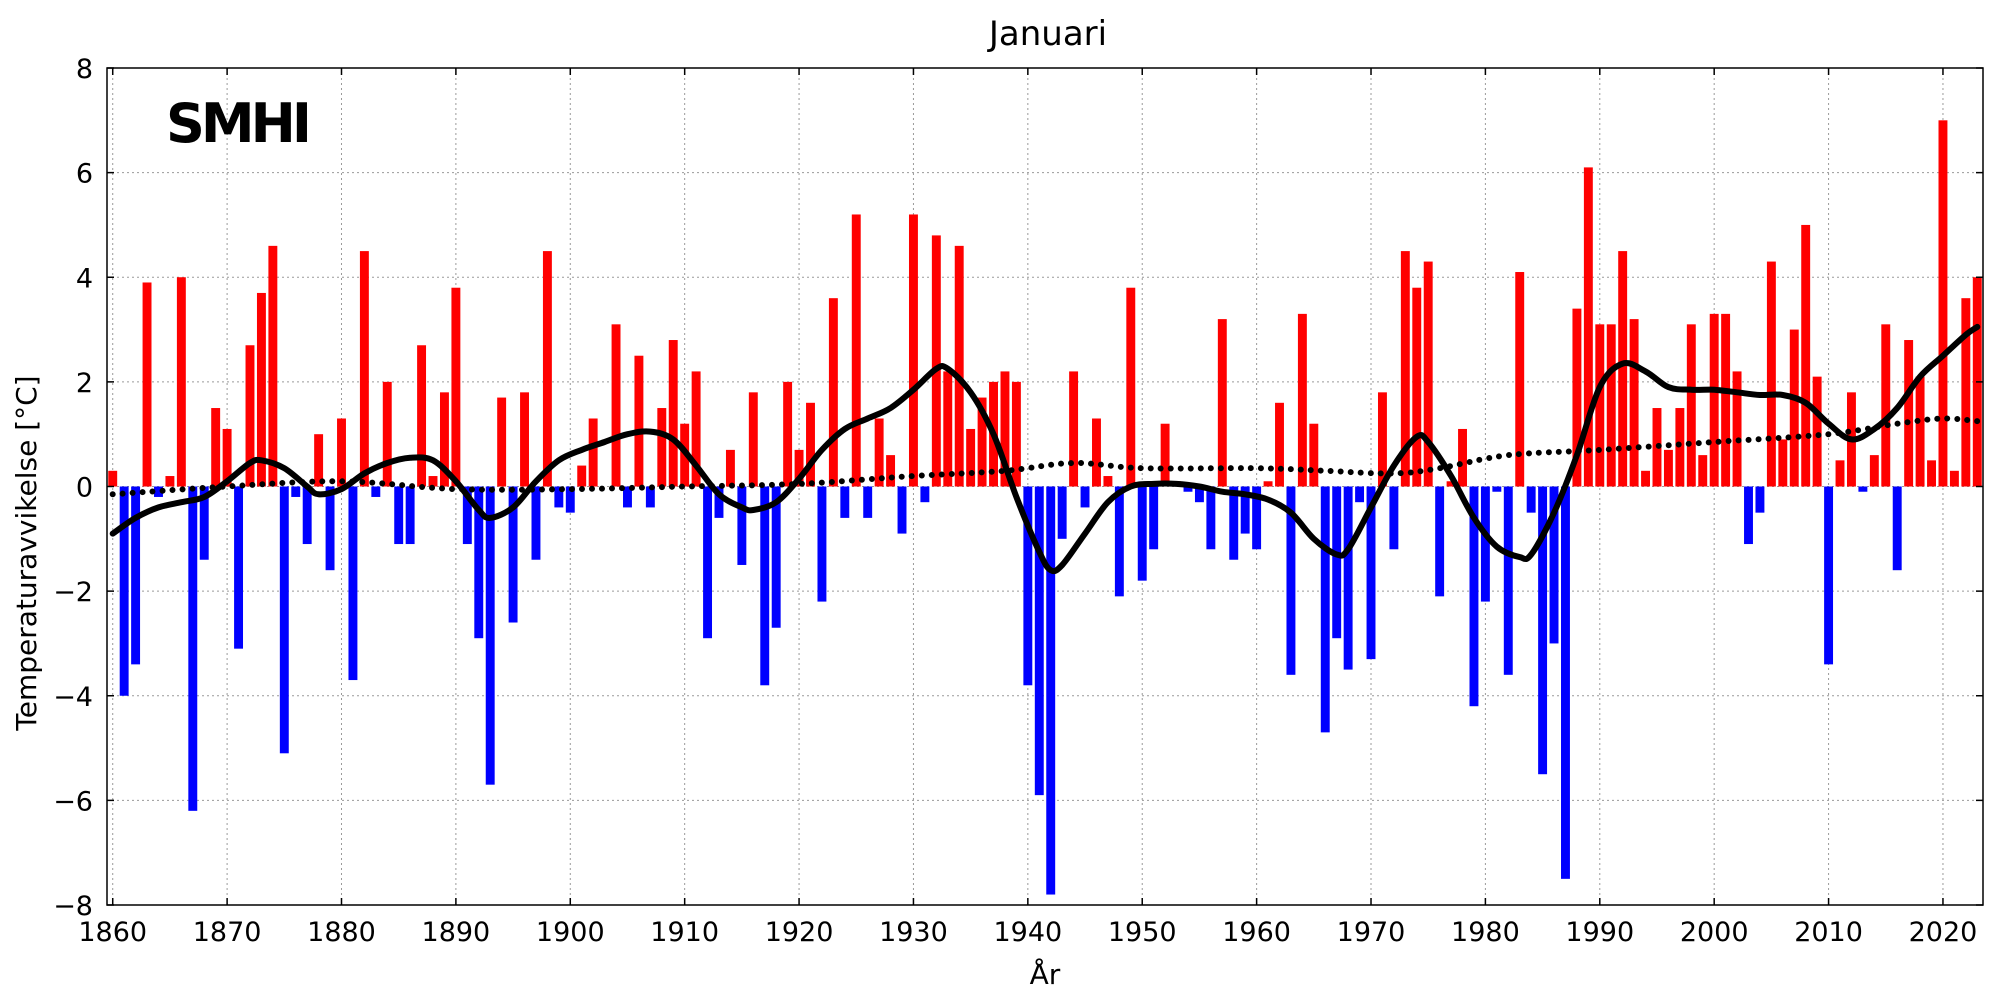 This screenshot has height=1000, width=2000. I want to click on bar-2006, so click(1783, 463).